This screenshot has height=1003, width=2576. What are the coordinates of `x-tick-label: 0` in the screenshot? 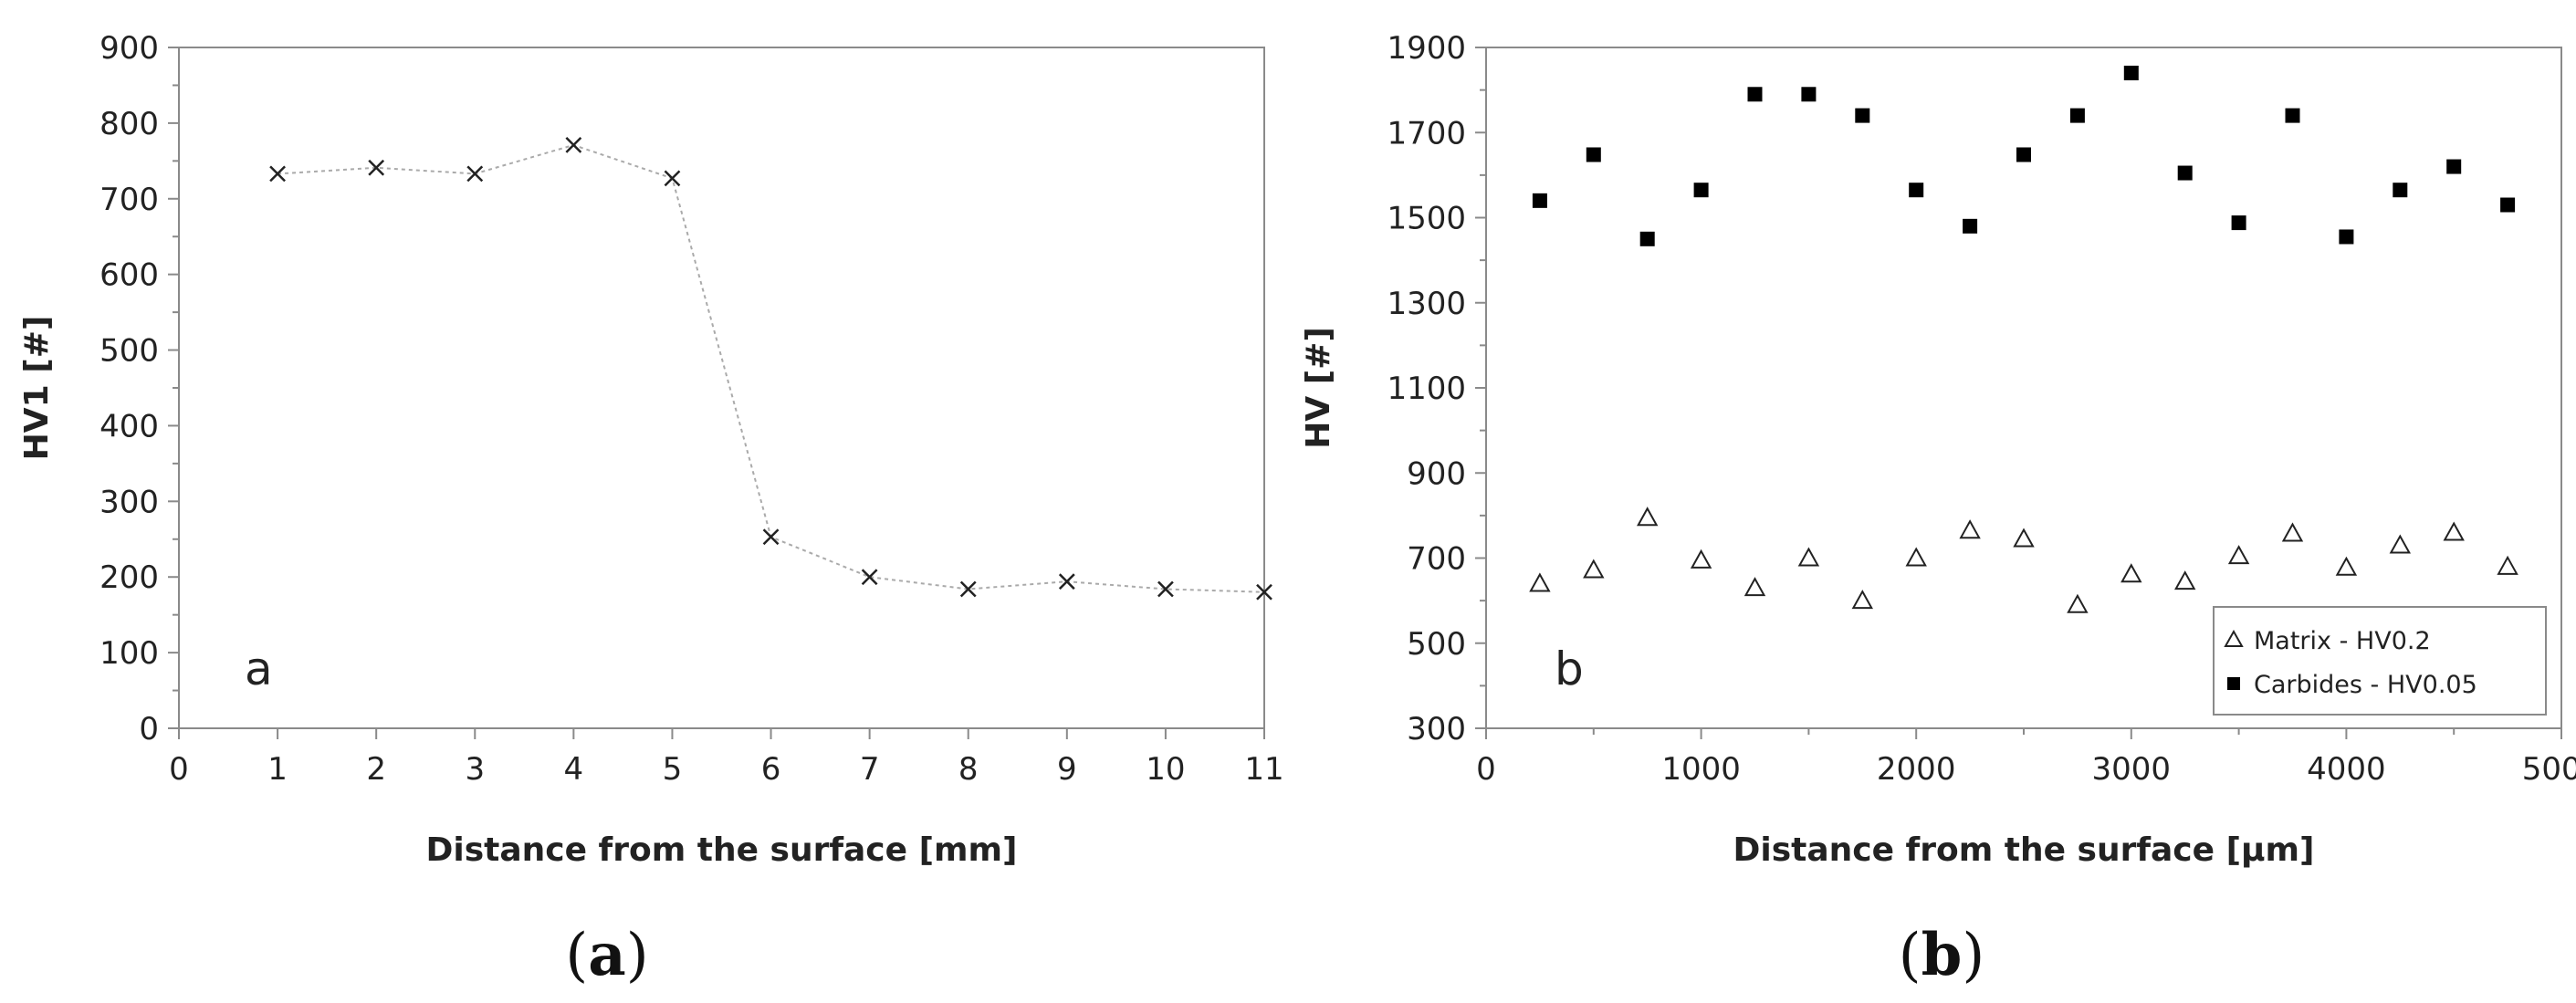 It's located at (179, 769).